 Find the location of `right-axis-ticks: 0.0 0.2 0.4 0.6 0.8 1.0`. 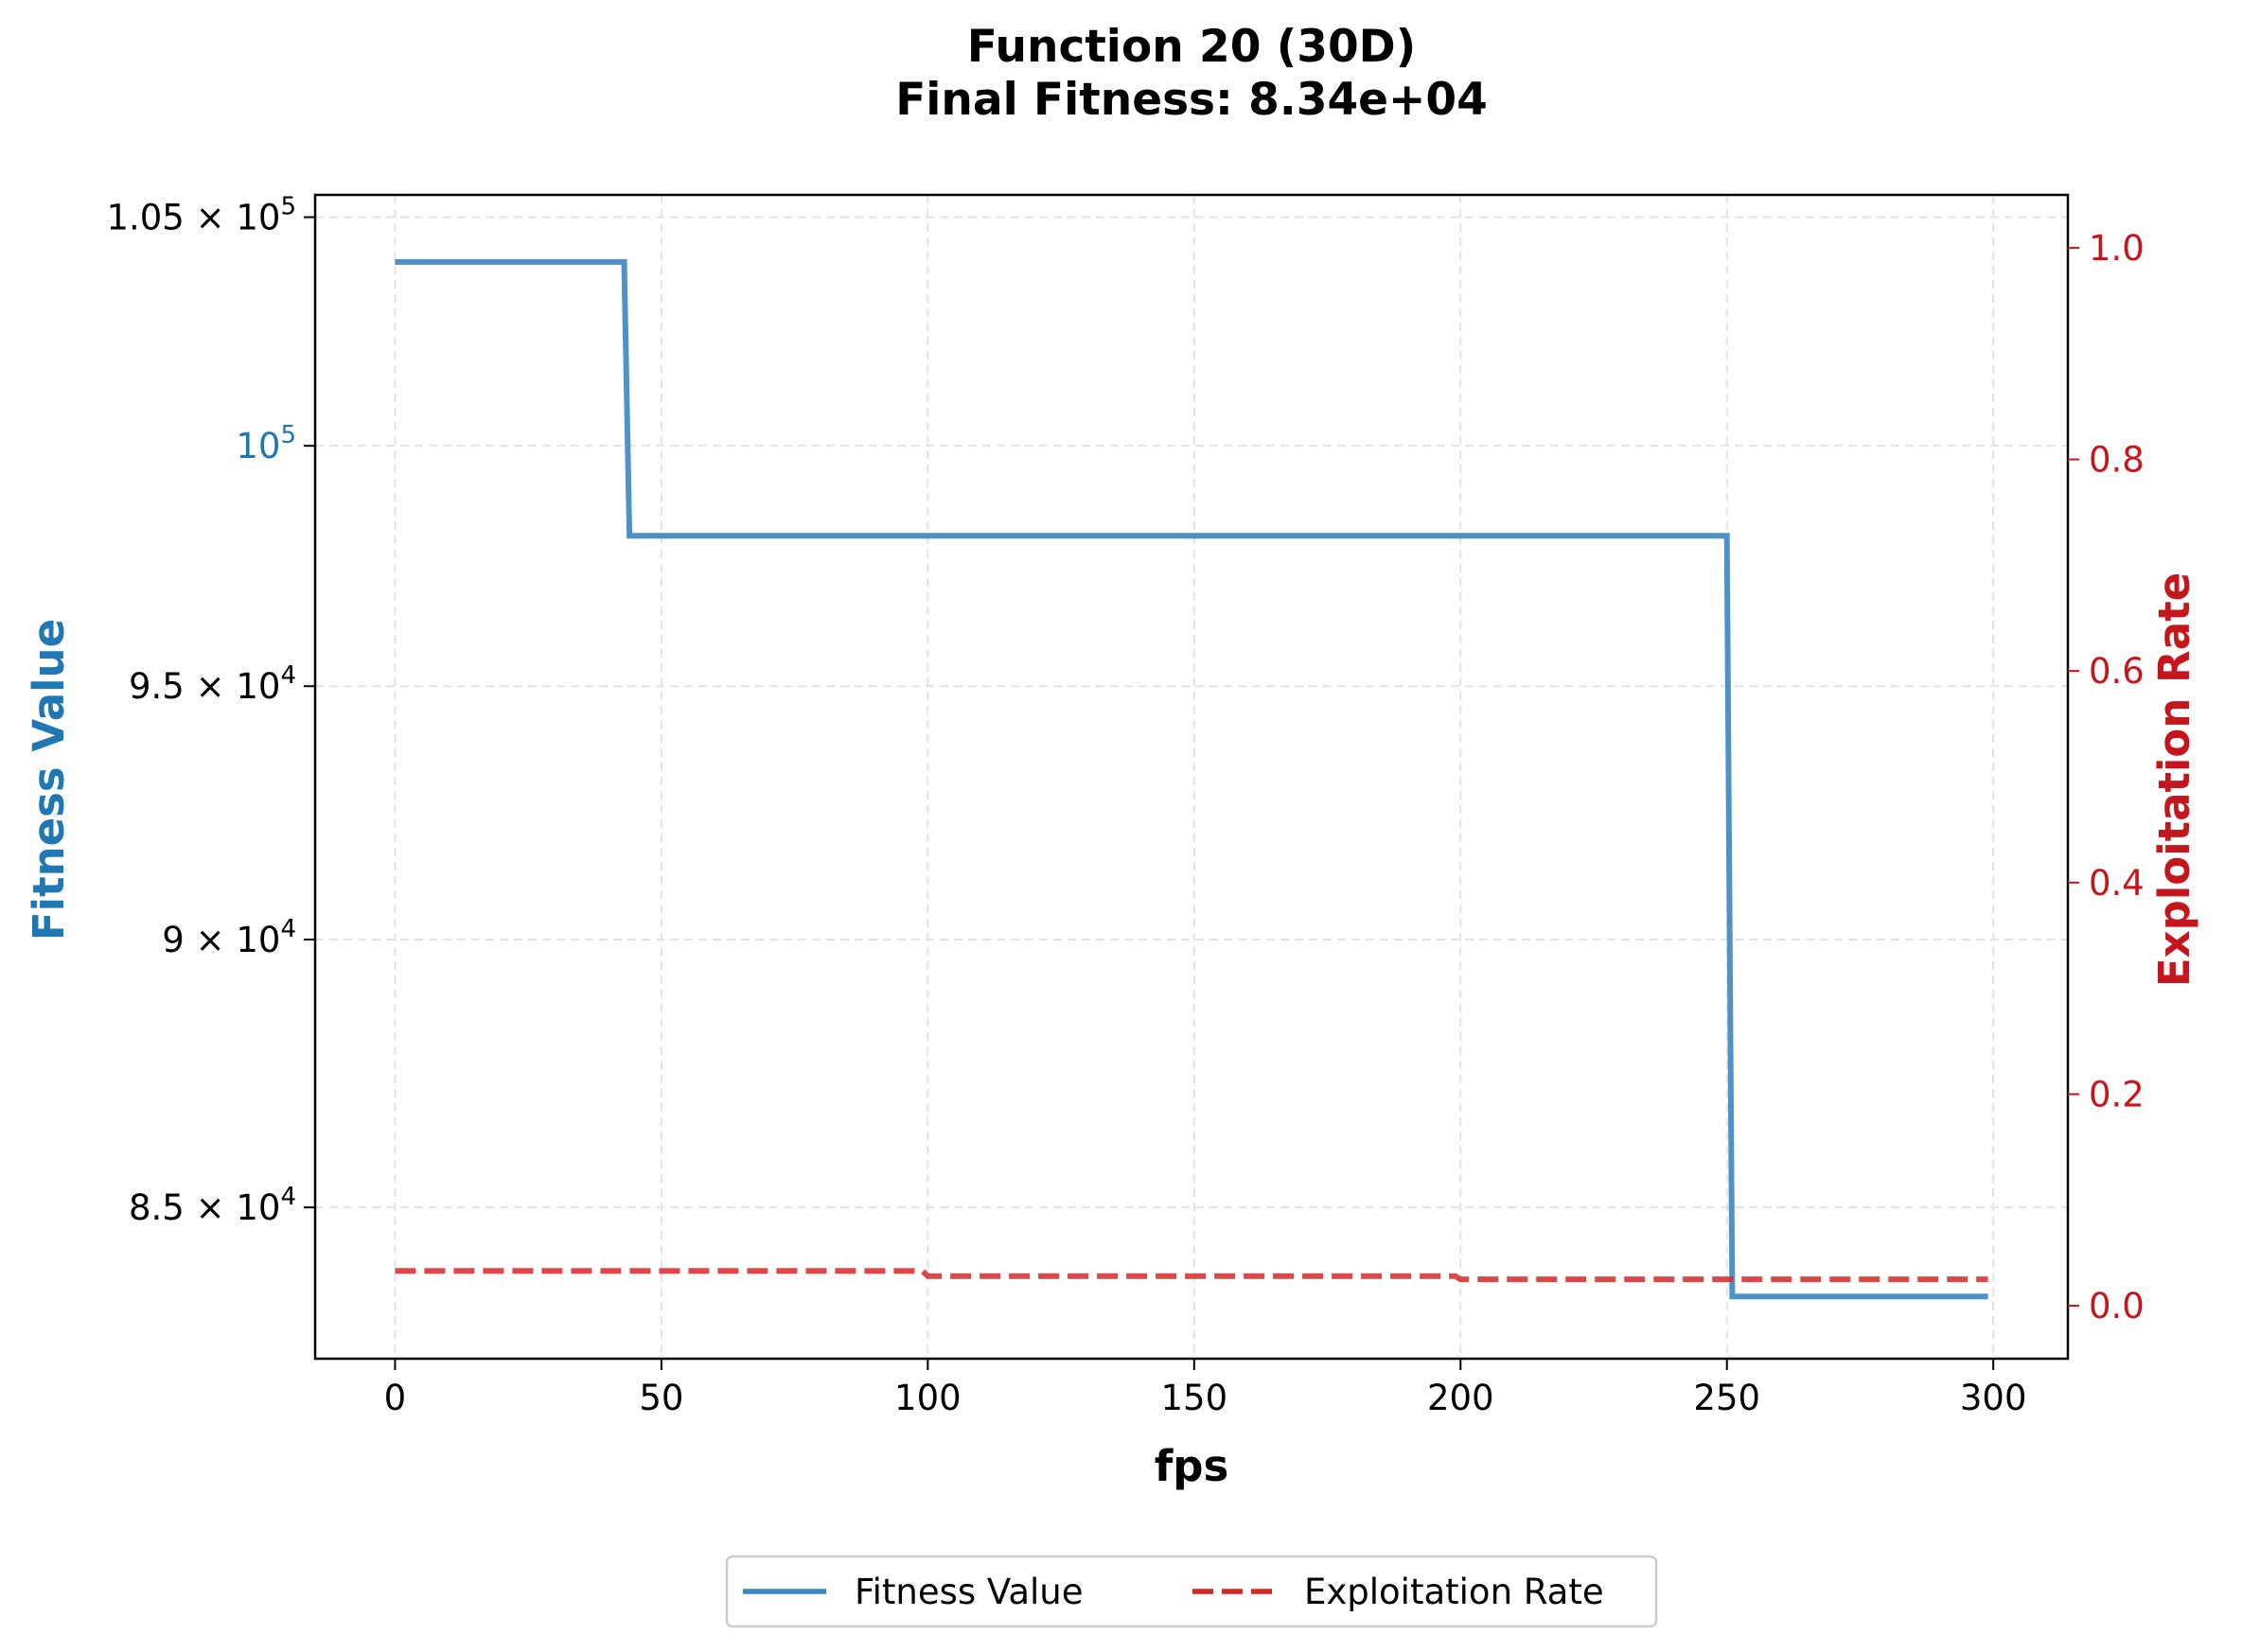

right-axis-ticks: 0.0 0.2 0.4 0.6 0.8 1.0 is located at coordinates (2106, 777).